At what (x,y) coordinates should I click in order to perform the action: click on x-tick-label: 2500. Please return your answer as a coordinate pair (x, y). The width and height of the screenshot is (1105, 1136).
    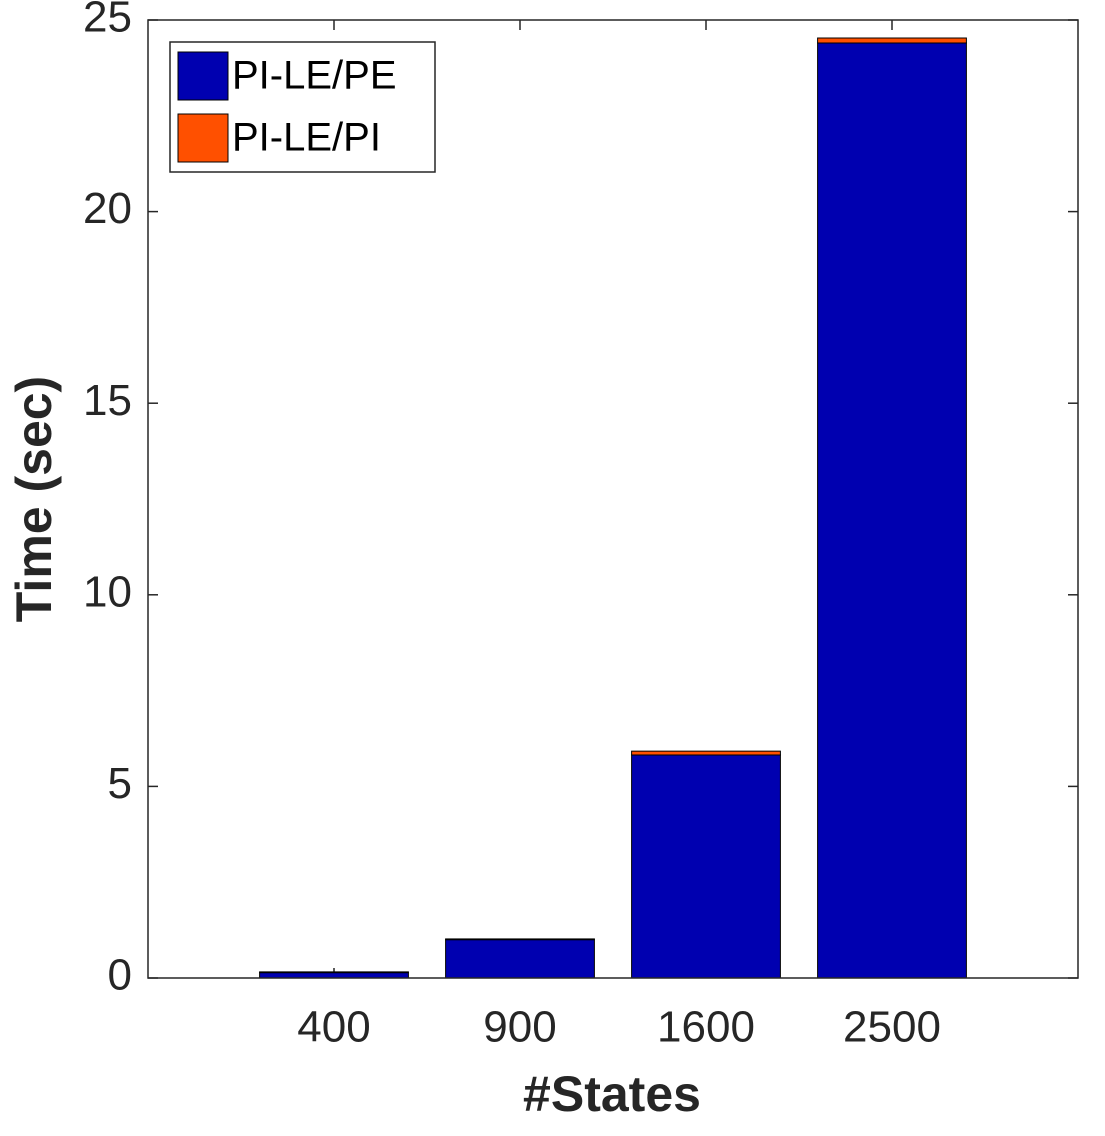
    Looking at the image, I should click on (892, 1027).